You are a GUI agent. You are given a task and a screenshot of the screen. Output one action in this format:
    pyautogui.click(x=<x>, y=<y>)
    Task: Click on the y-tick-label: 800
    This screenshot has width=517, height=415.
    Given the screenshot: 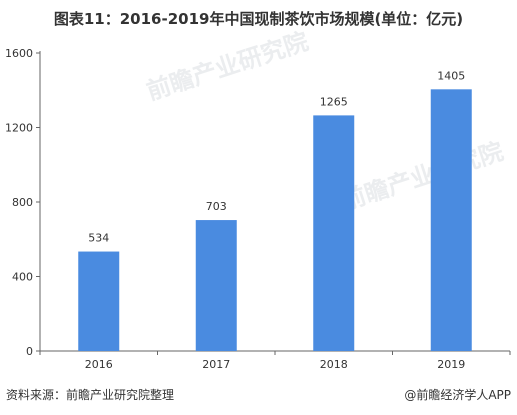 What is the action you would take?
    pyautogui.click(x=22, y=202)
    